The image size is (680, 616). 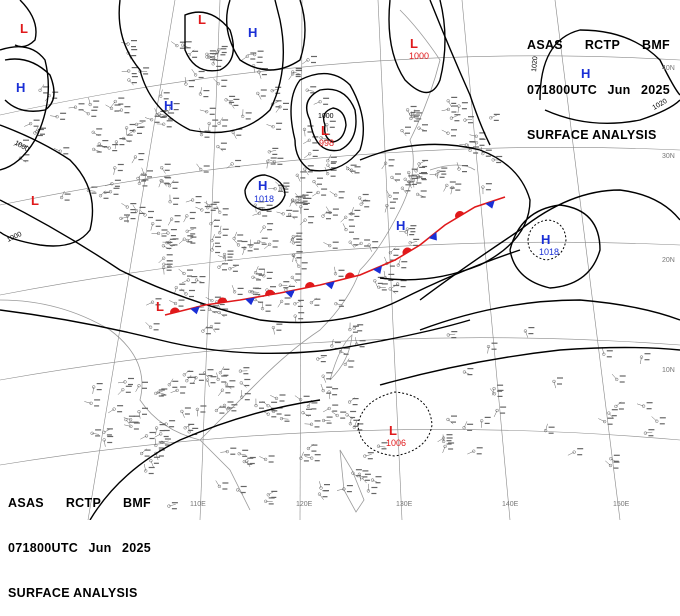 What do you see at coordinates (400, 225) in the screenshot?
I see `high-center: H` at bounding box center [400, 225].